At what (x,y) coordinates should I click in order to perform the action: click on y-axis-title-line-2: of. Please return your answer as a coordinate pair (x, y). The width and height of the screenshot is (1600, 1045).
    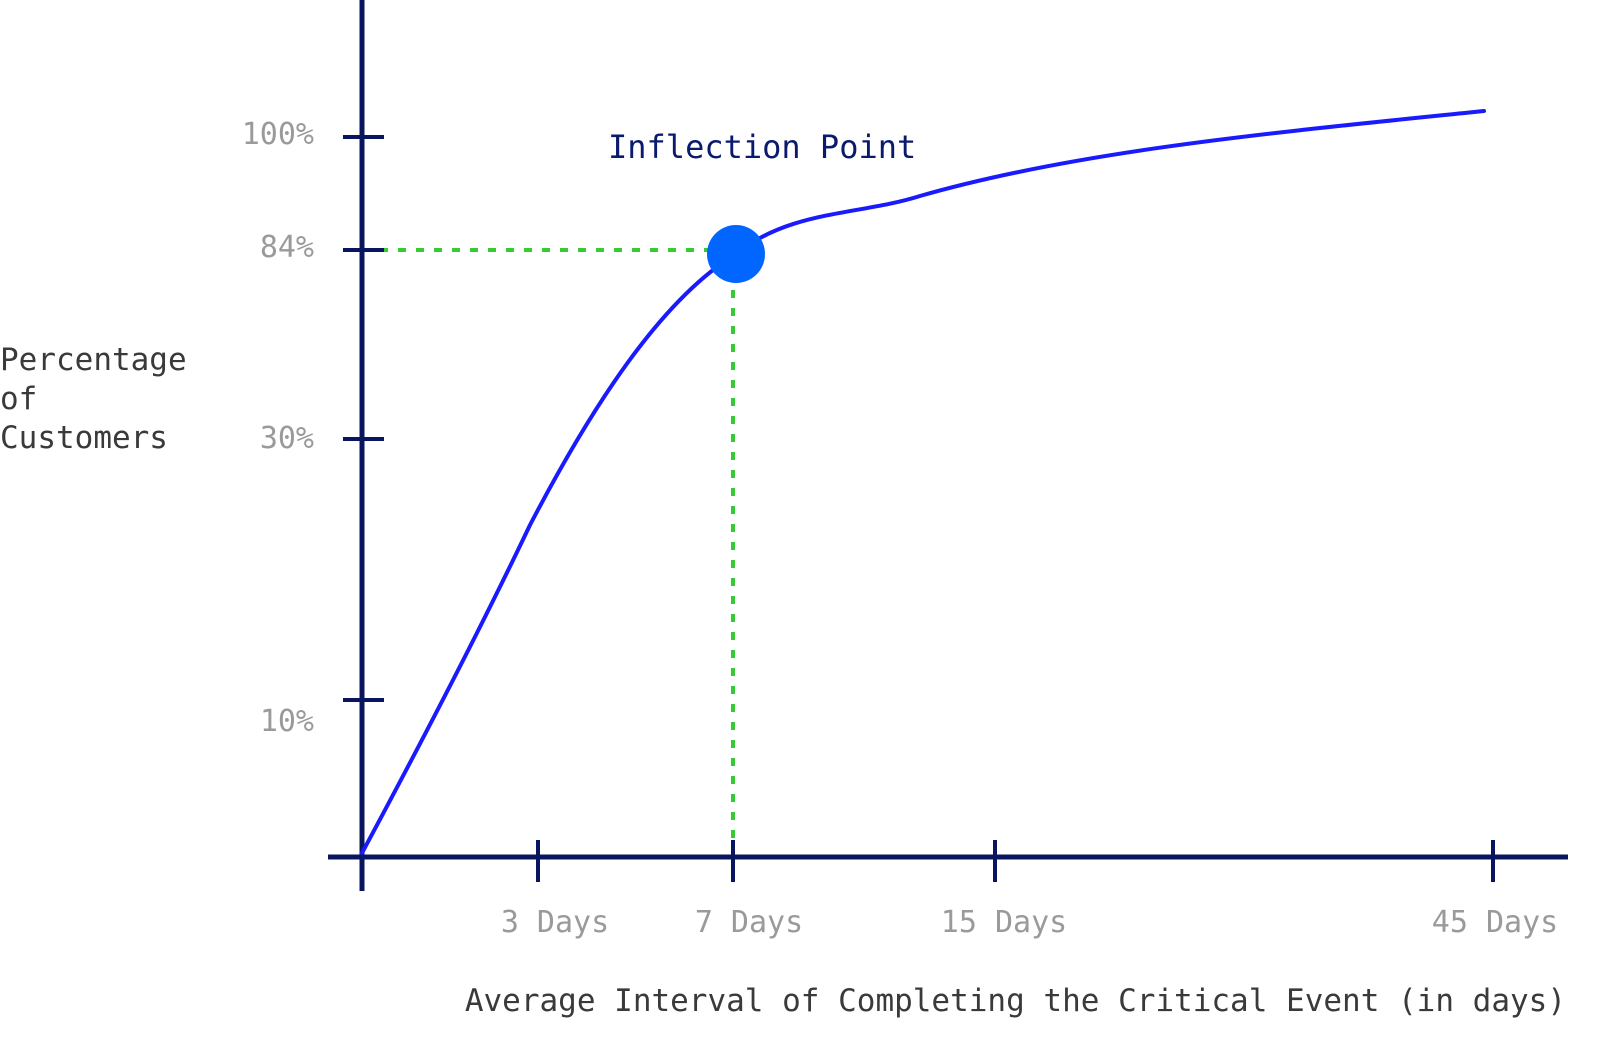
    Looking at the image, I should click on (18, 399).